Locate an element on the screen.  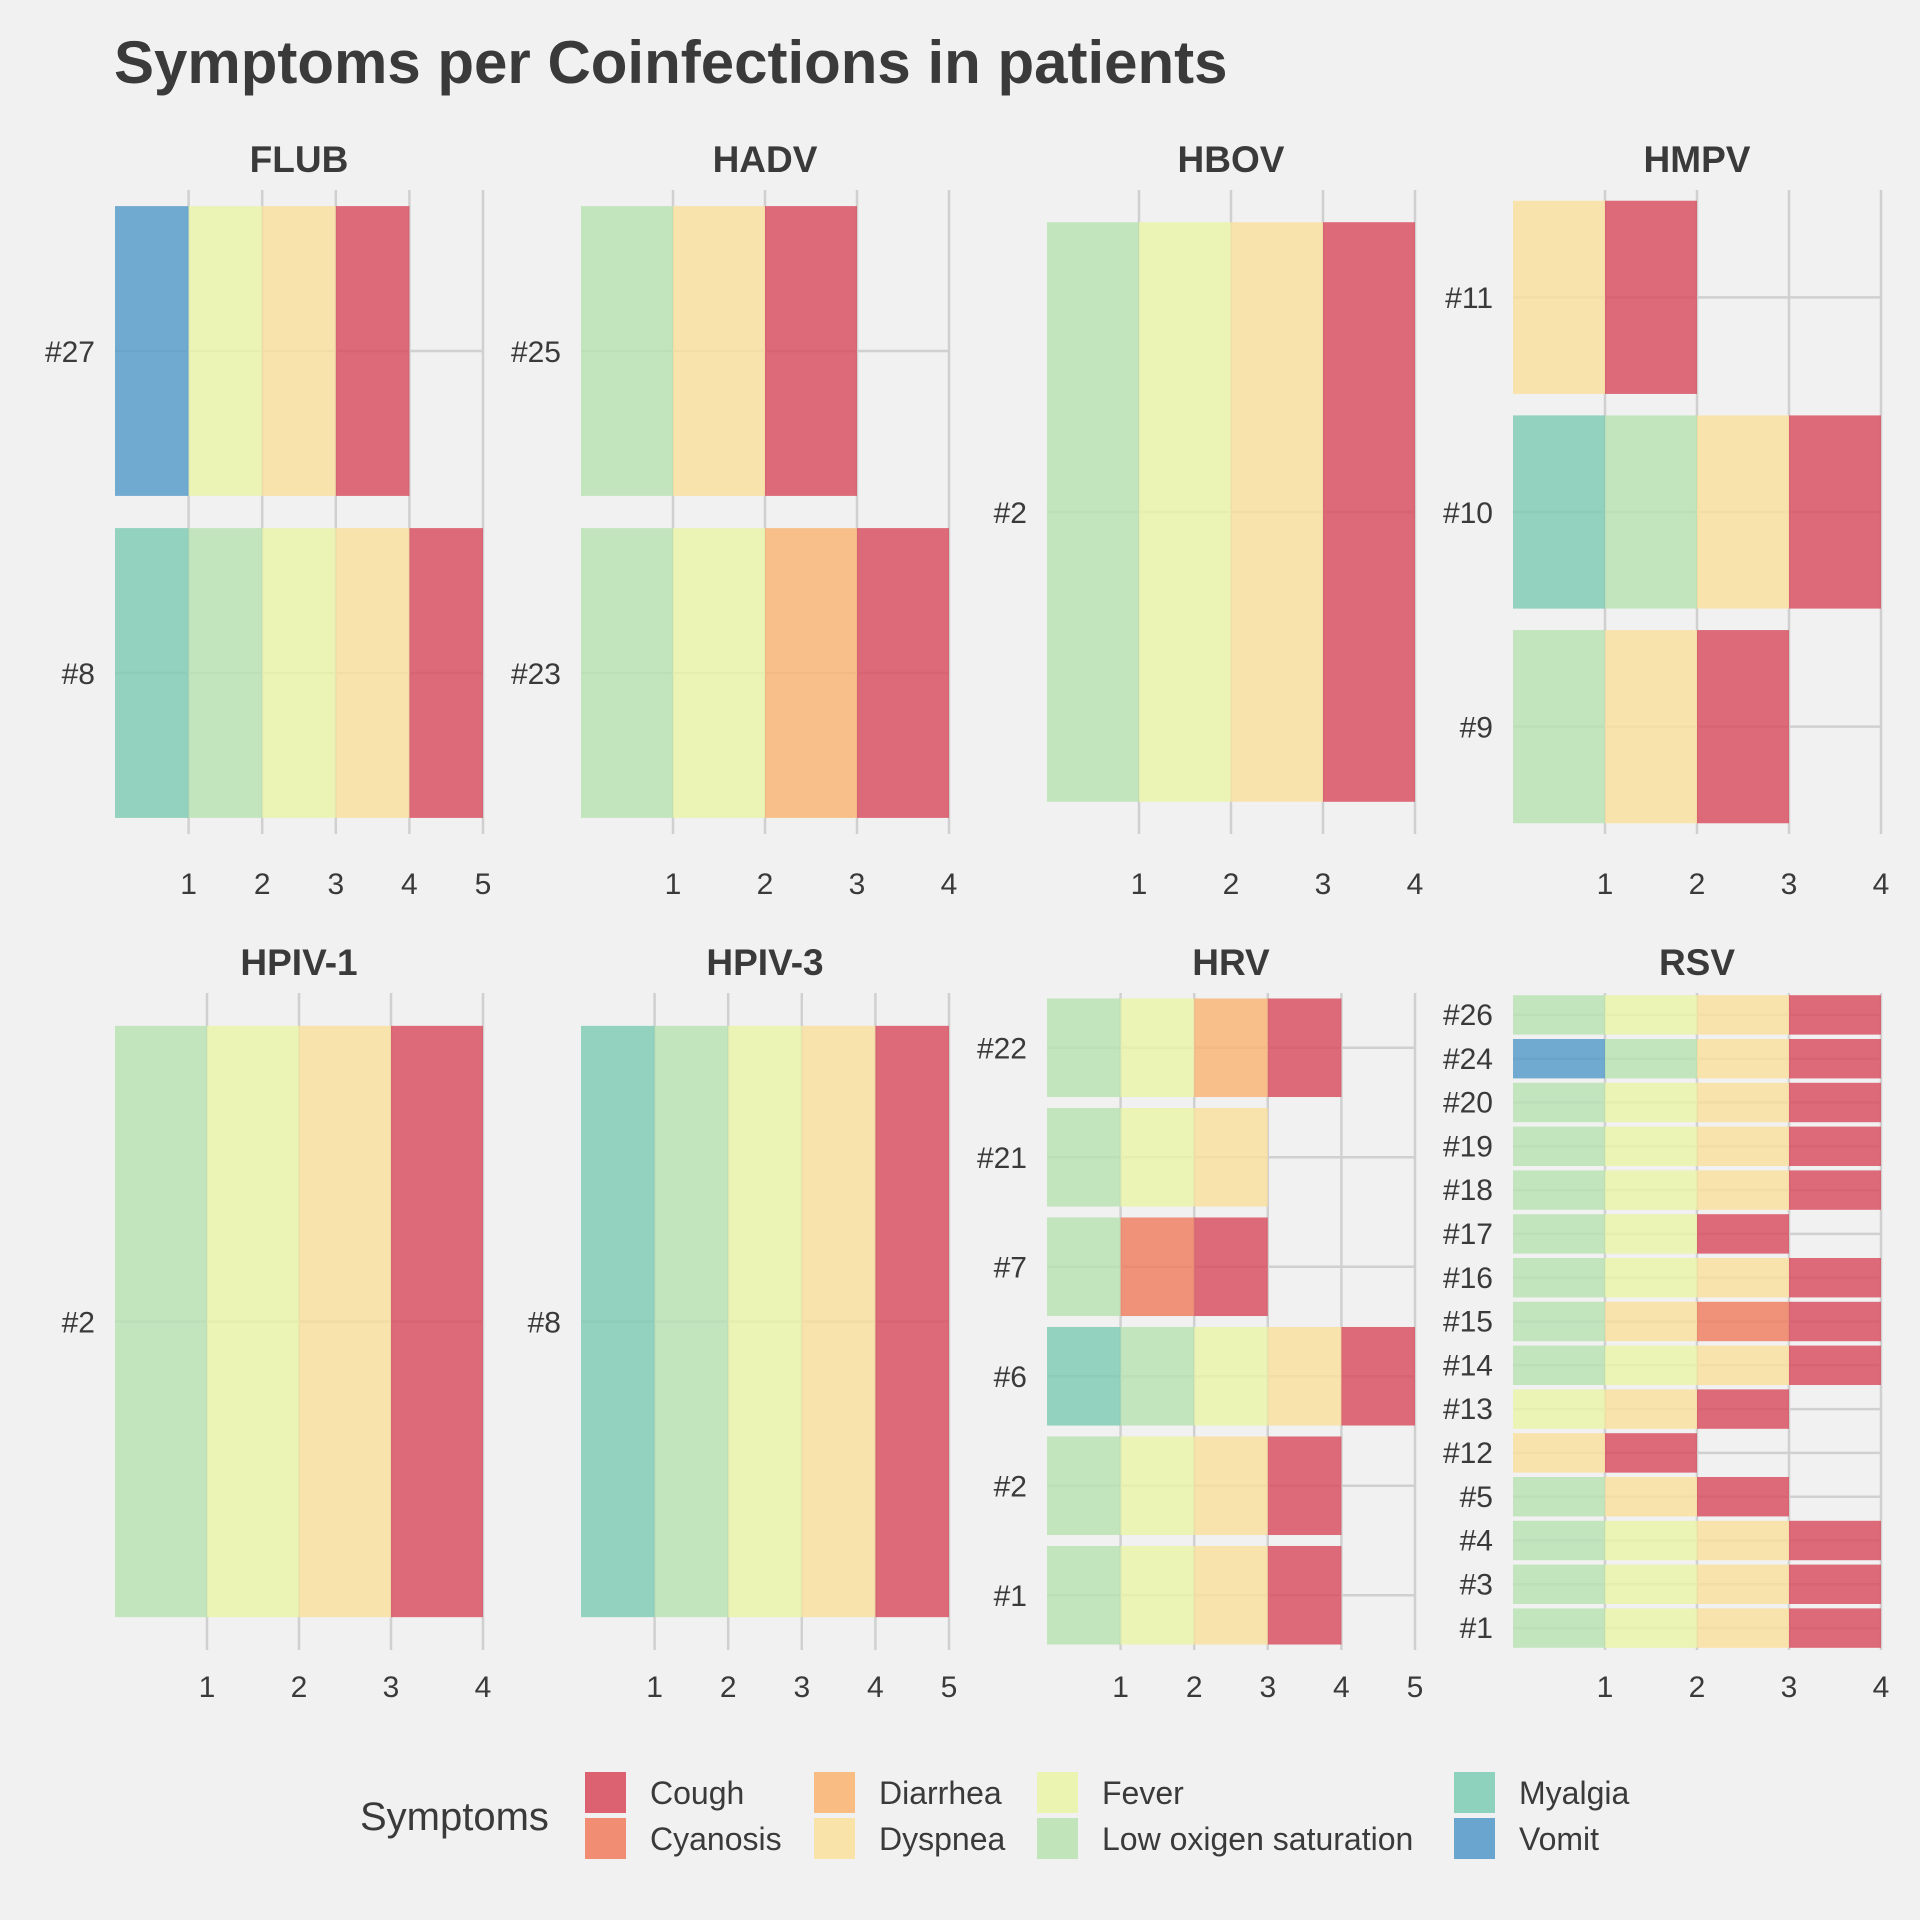
y-tick-label-hadv: #25 is located at coordinates (536, 352).